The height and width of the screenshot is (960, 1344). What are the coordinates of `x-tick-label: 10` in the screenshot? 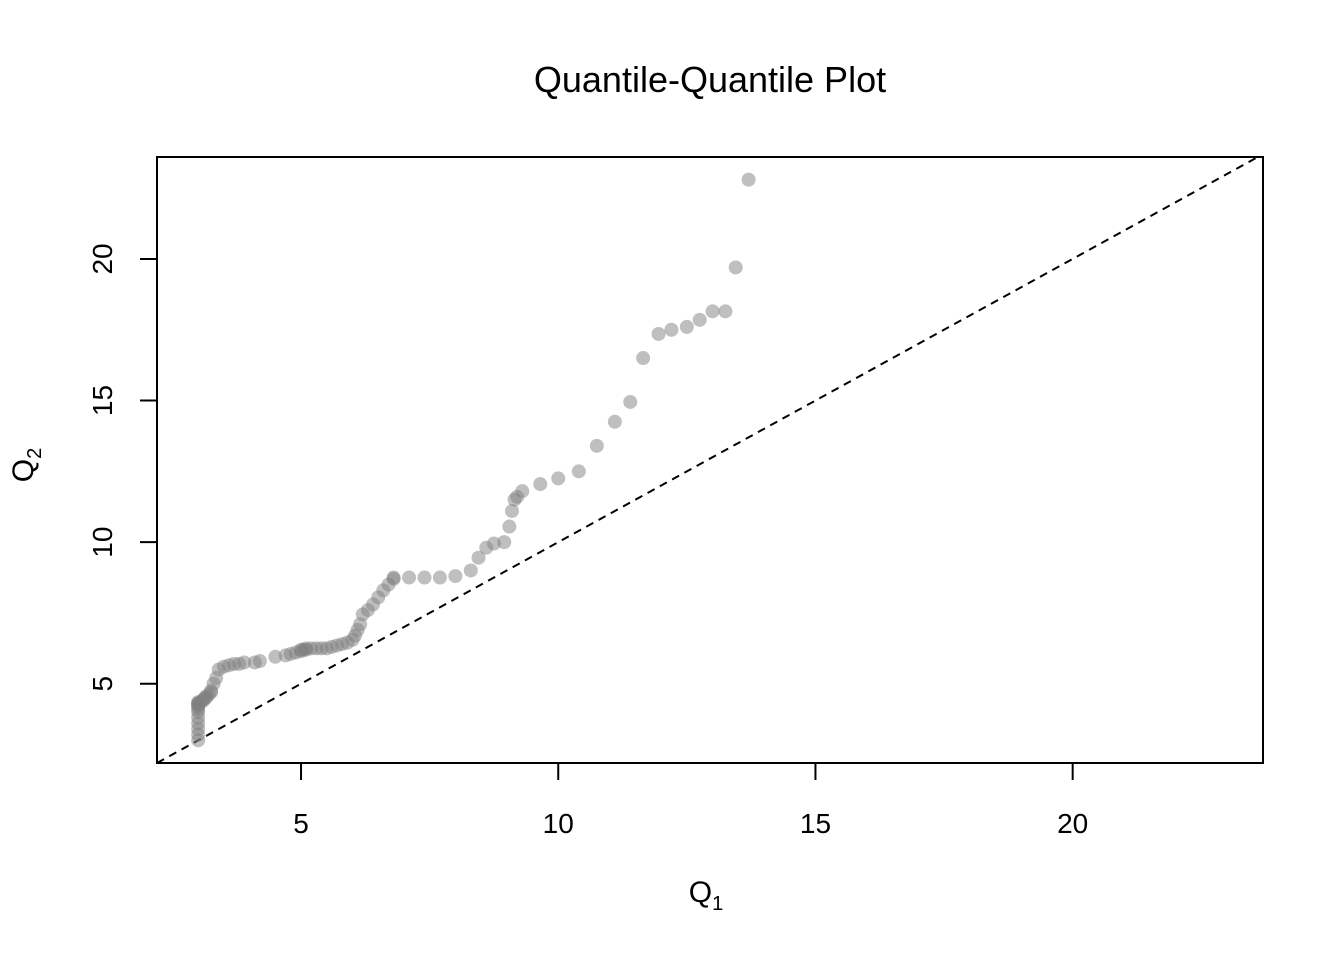 It's located at (558, 823).